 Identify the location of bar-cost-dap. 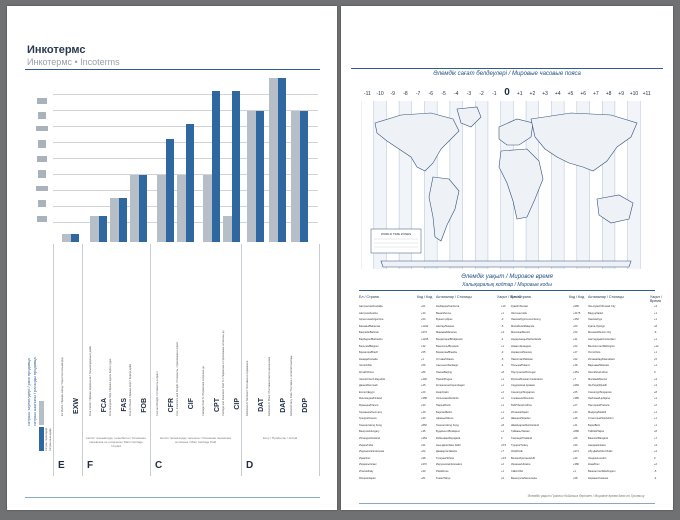
(282, 160).